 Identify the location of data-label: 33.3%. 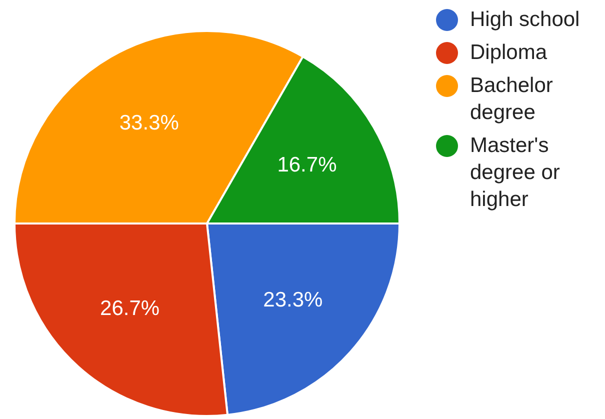
(149, 122).